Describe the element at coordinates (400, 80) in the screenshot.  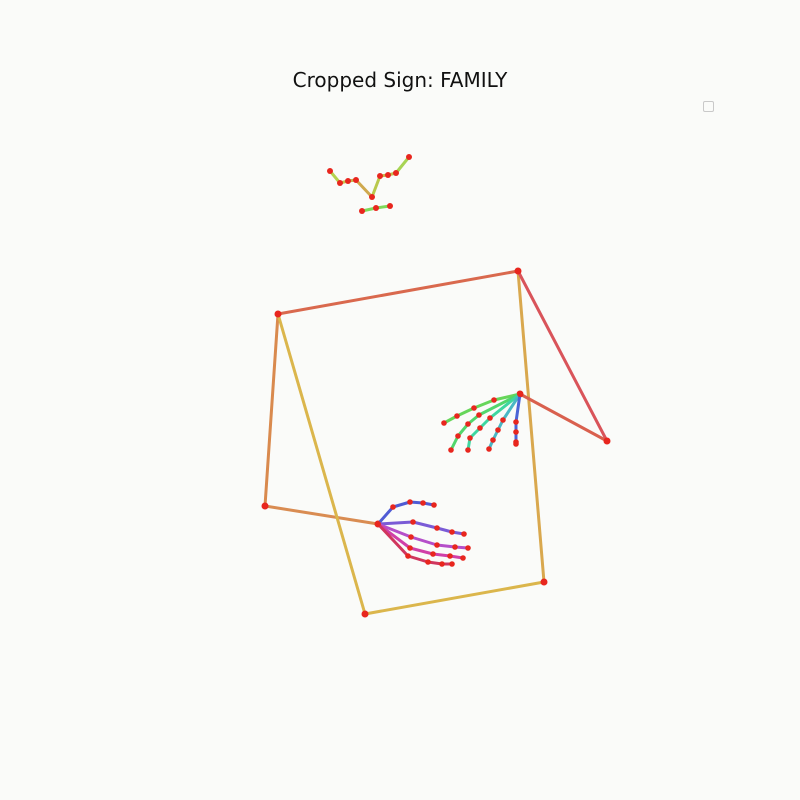
I see `figure-title: Cropped Sign: FAMILY` at that location.